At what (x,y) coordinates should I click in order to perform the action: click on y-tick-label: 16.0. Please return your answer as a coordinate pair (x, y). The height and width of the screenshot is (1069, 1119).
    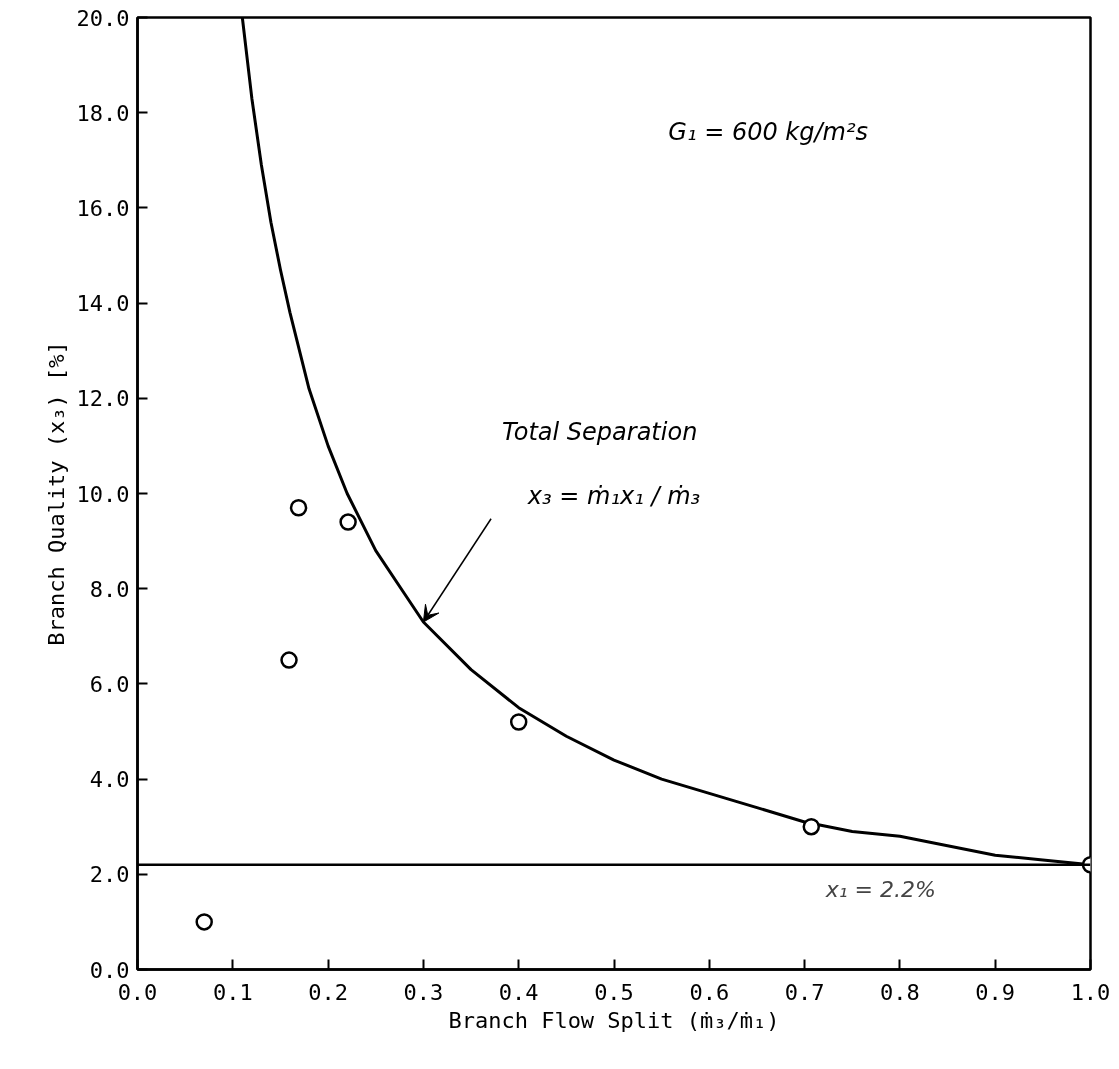
    Looking at the image, I should click on (103, 208).